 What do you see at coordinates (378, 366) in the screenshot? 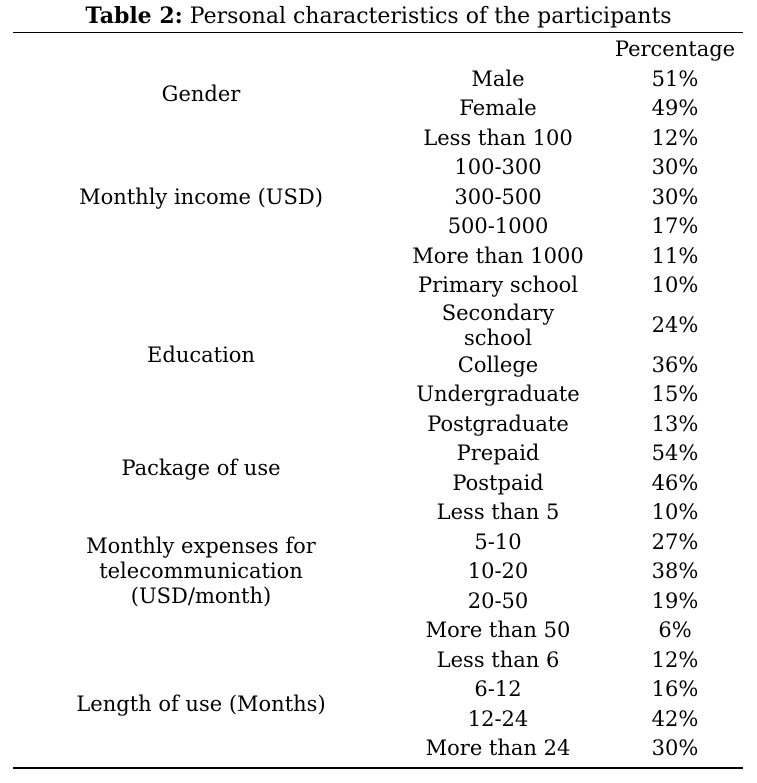
I see `table-row: College 36%` at bounding box center [378, 366].